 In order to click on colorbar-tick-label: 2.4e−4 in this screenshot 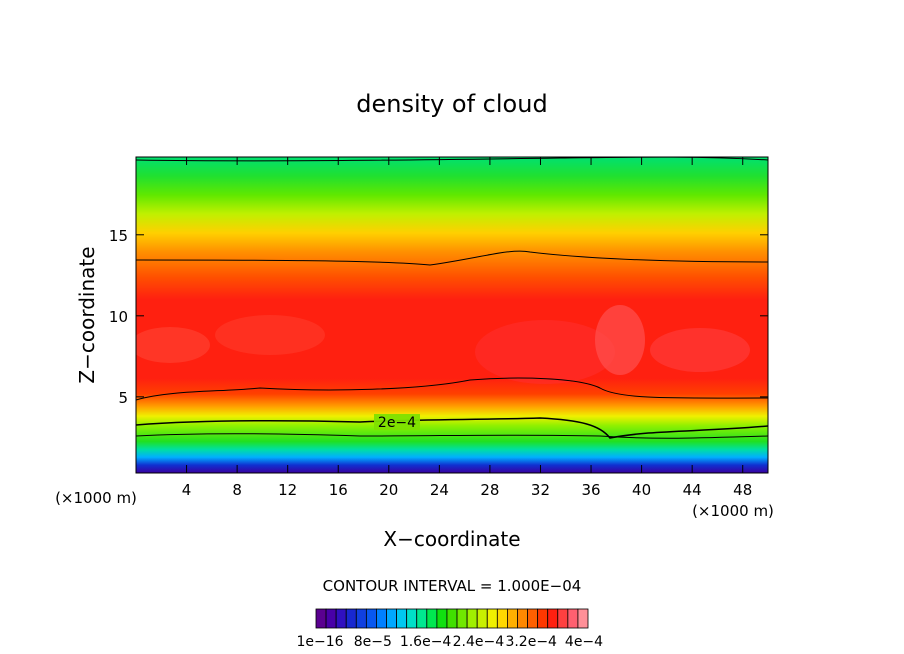, I will do `click(479, 642)`.